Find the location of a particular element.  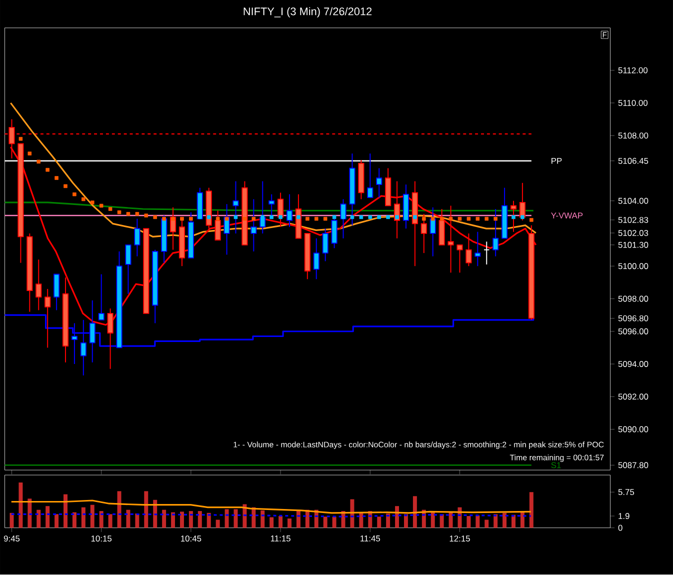

x-tick-label: 10:45 is located at coordinates (191, 539).